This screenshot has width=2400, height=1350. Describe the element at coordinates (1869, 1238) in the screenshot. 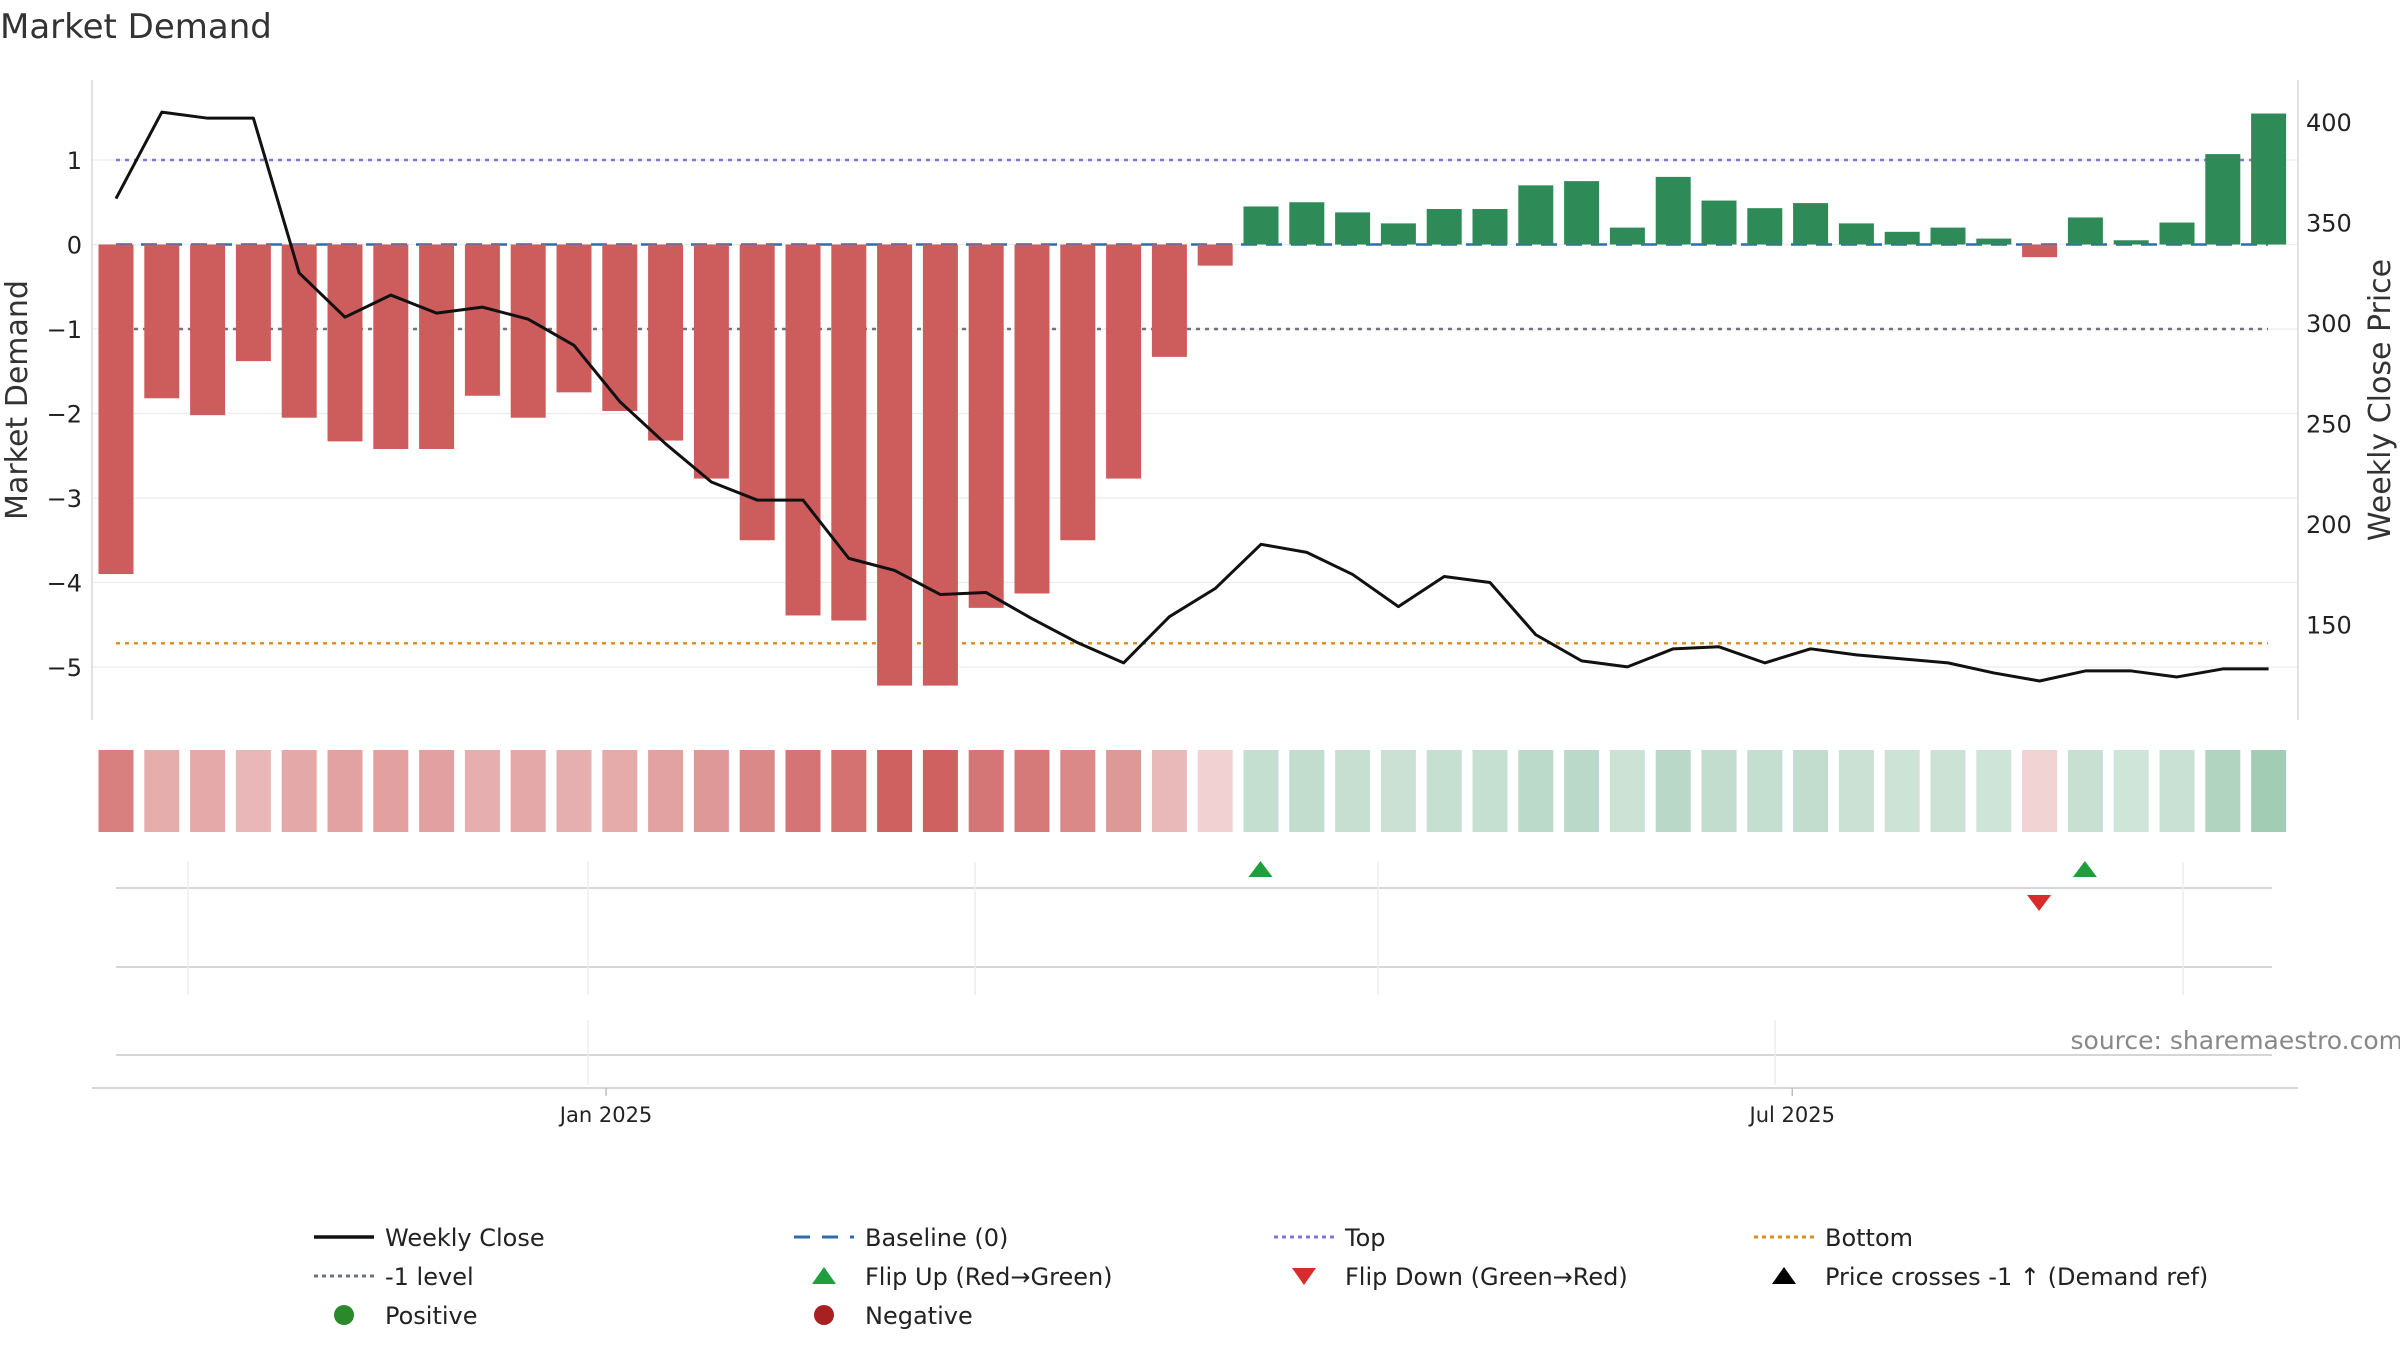

I see `legend-label: Bottom` at that location.